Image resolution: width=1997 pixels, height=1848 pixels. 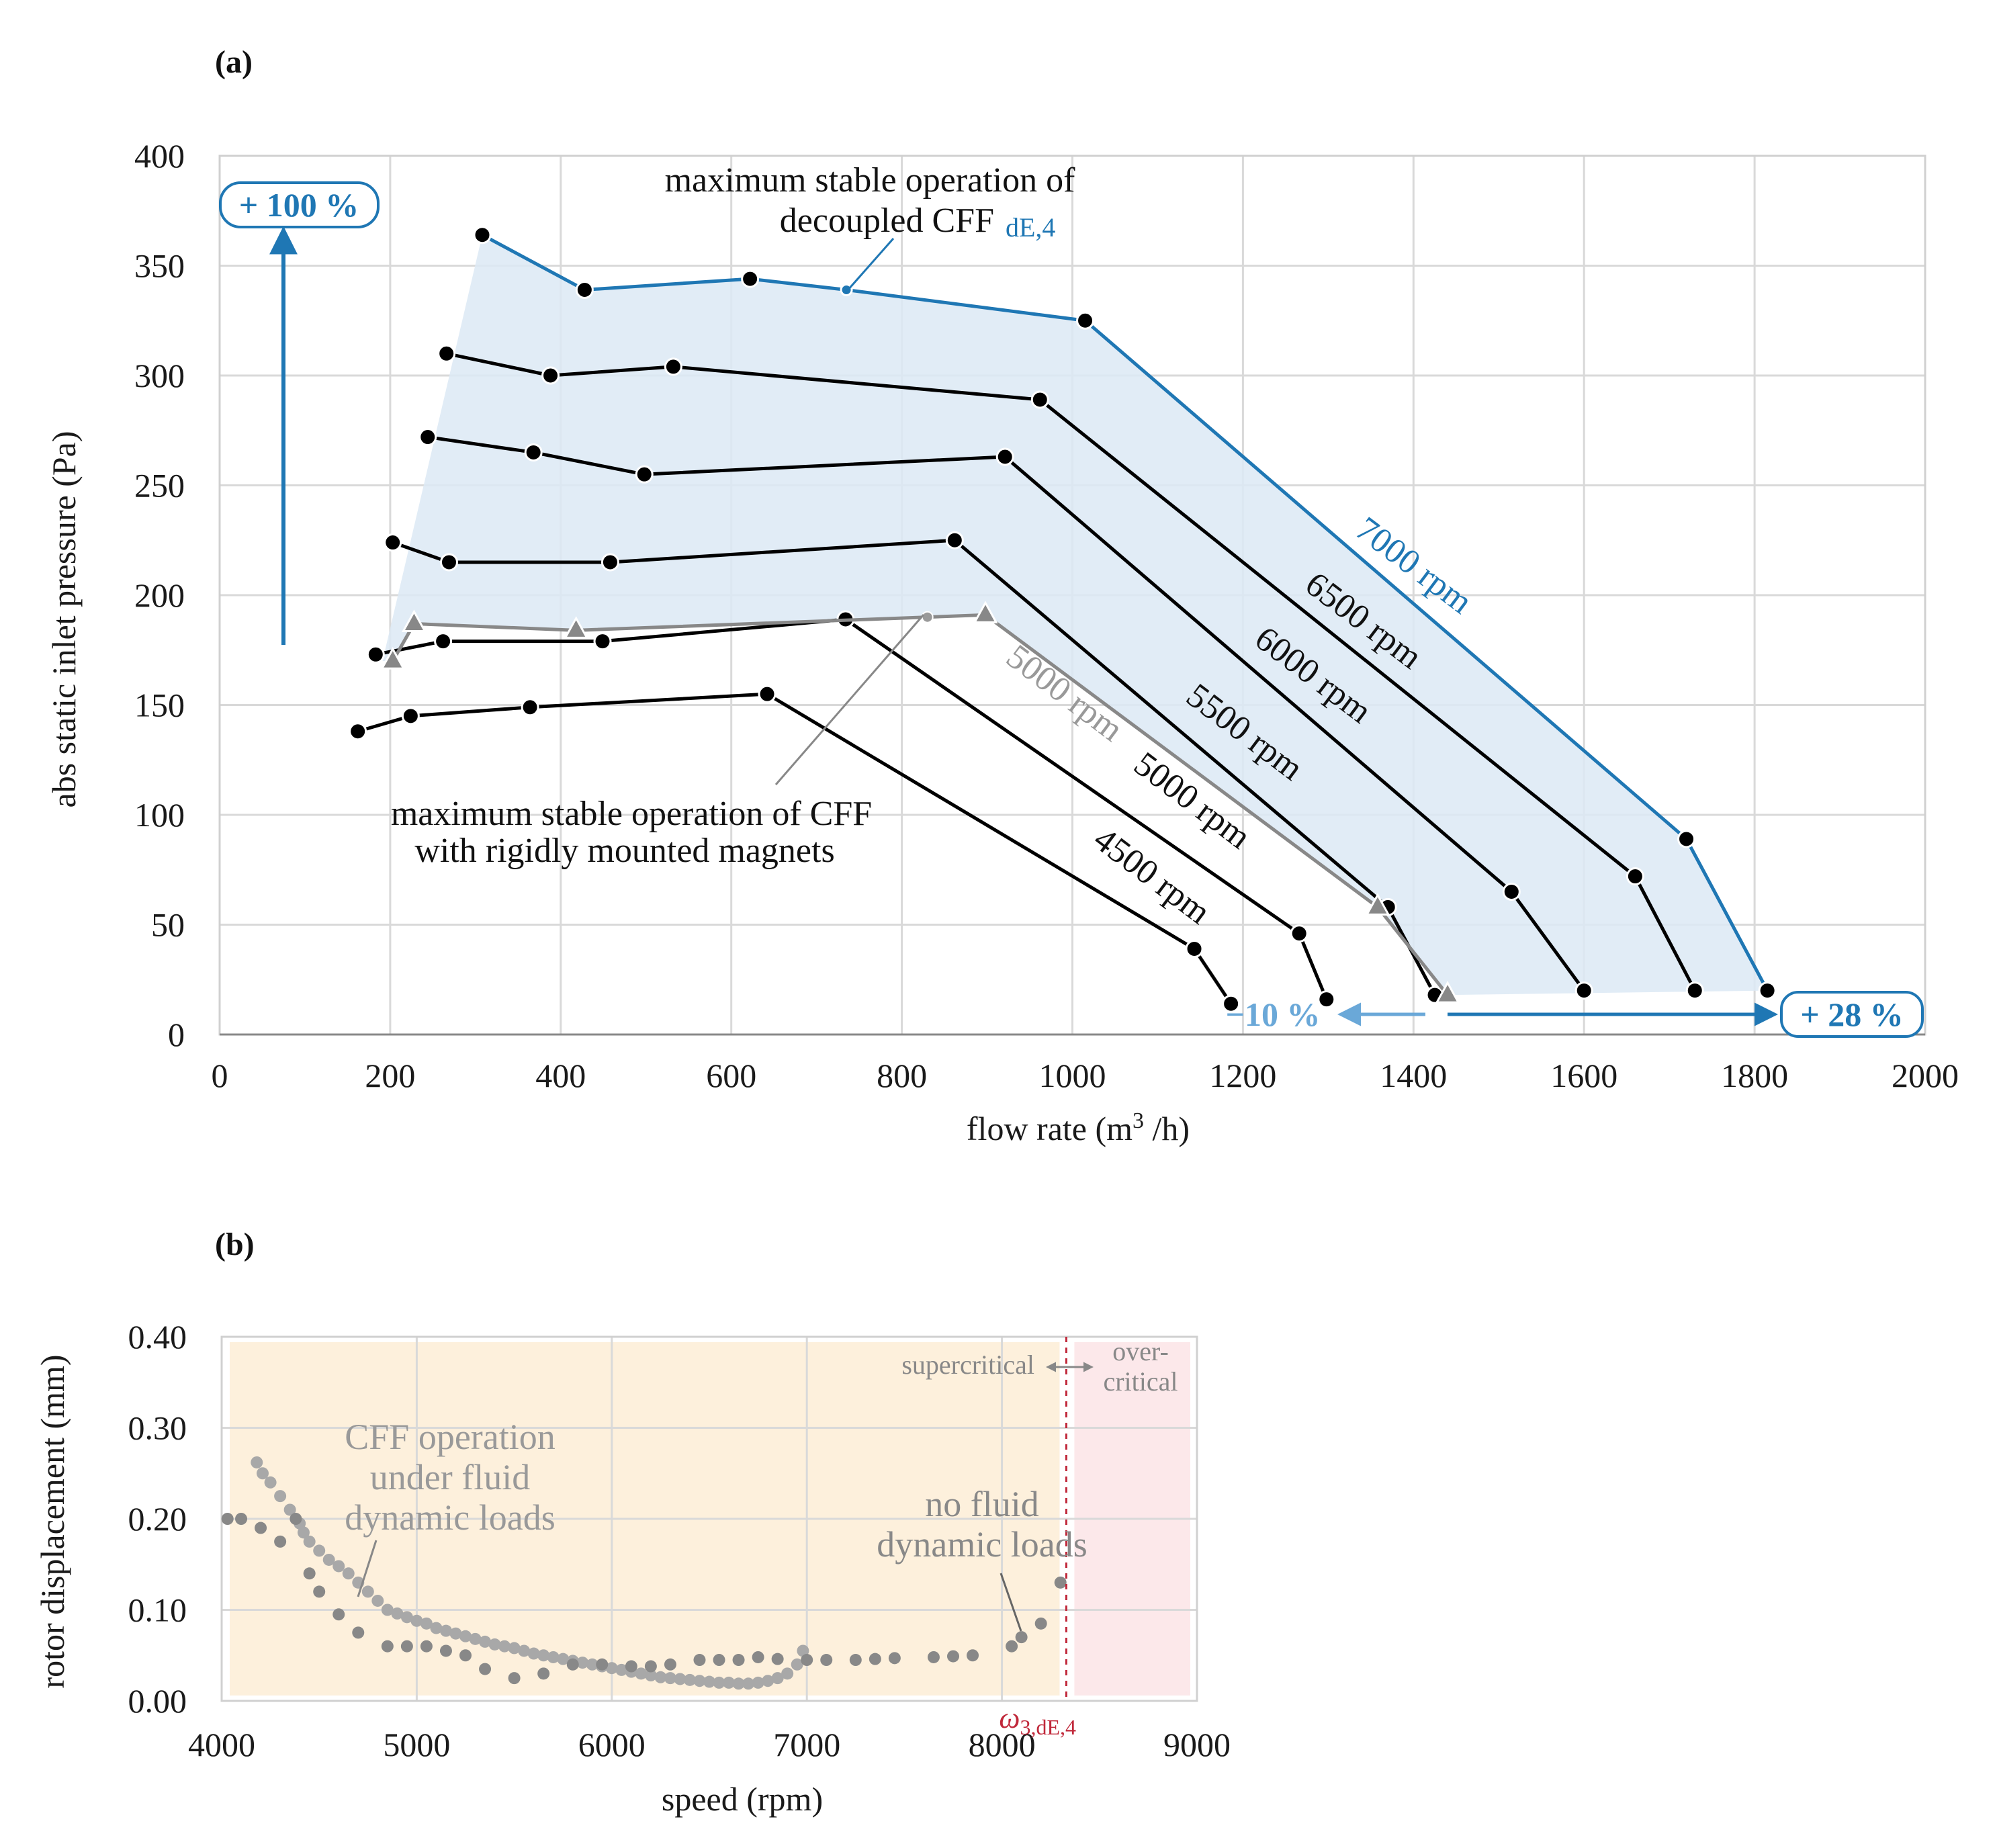 What do you see at coordinates (870, 264) in the screenshot?
I see `decoupled-leader-line` at bounding box center [870, 264].